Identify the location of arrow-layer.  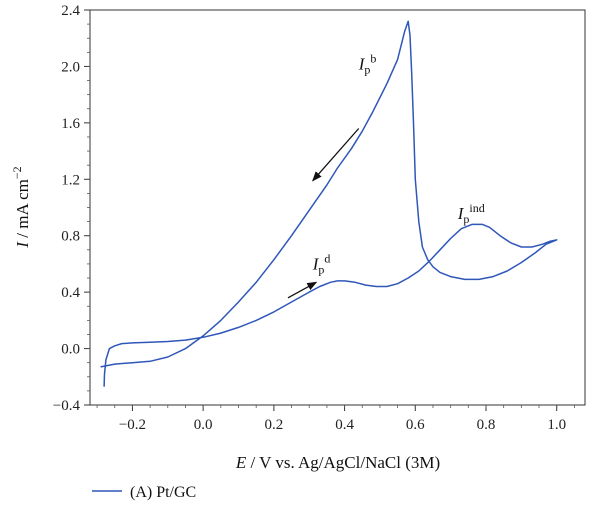
(323, 213).